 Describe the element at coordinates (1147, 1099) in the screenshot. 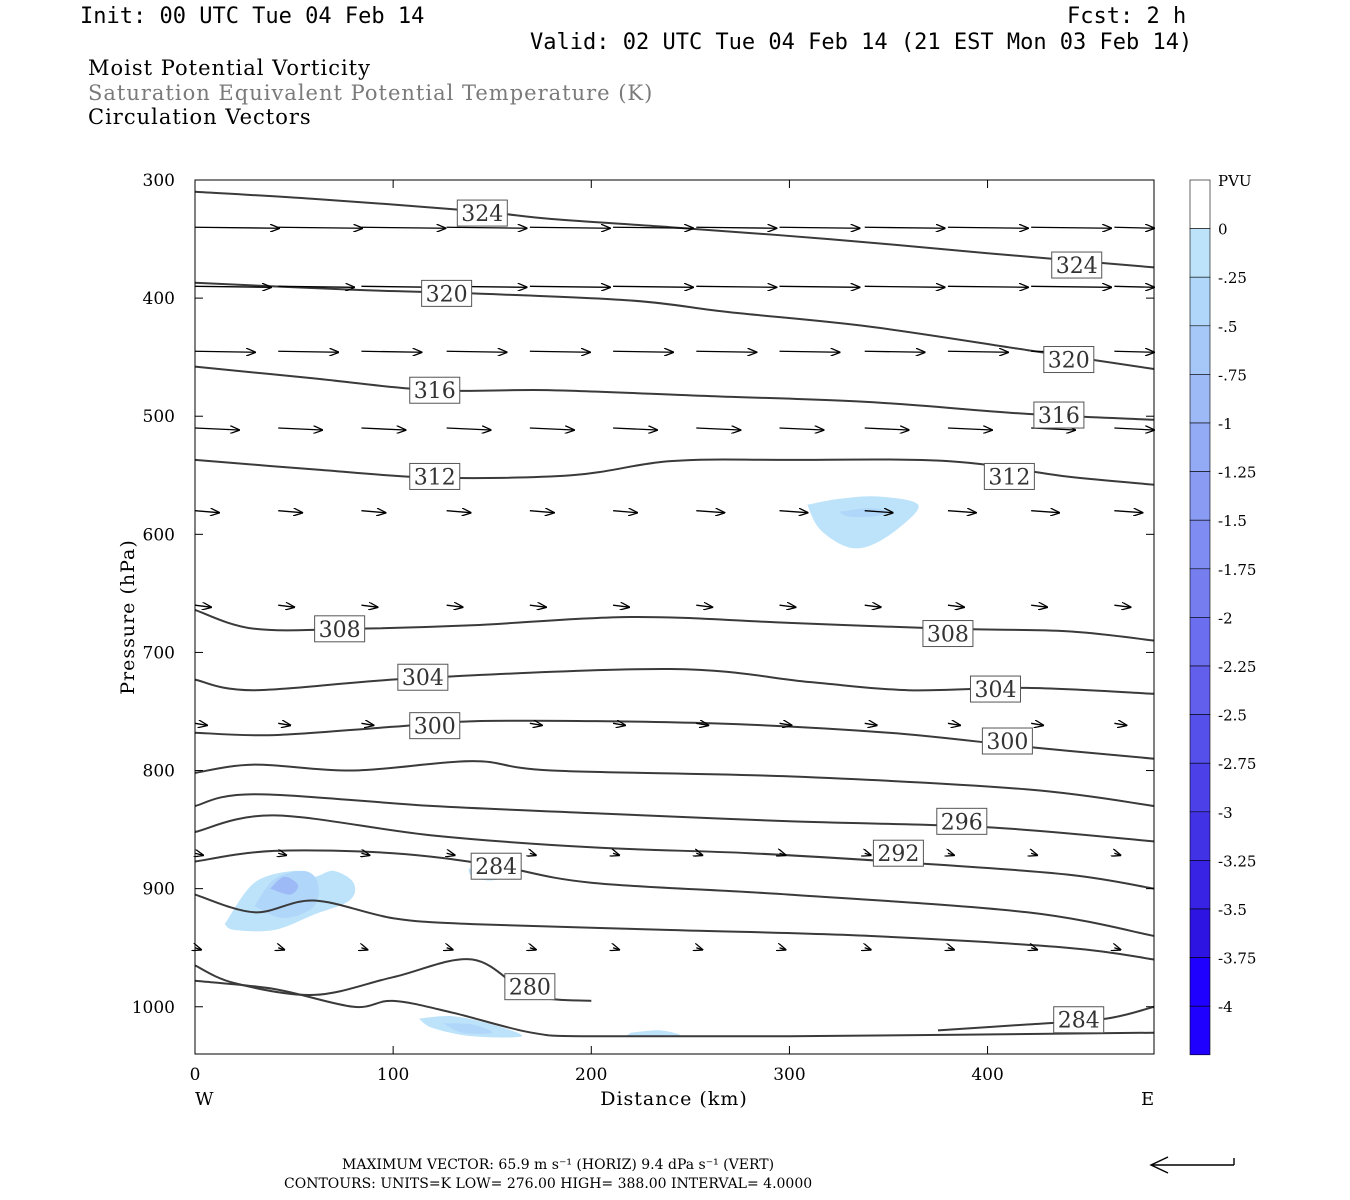

I see `x-end-label-east: E` at that location.